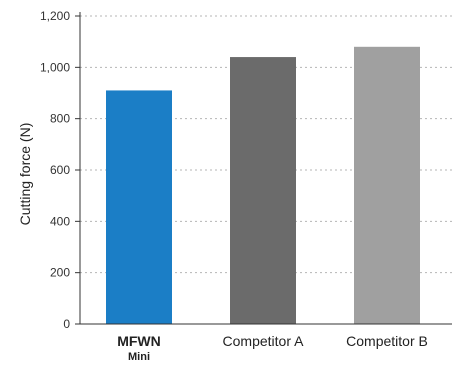 The height and width of the screenshot is (367, 476). What do you see at coordinates (387, 185) in the screenshot?
I see `bar-competitor-b` at bounding box center [387, 185].